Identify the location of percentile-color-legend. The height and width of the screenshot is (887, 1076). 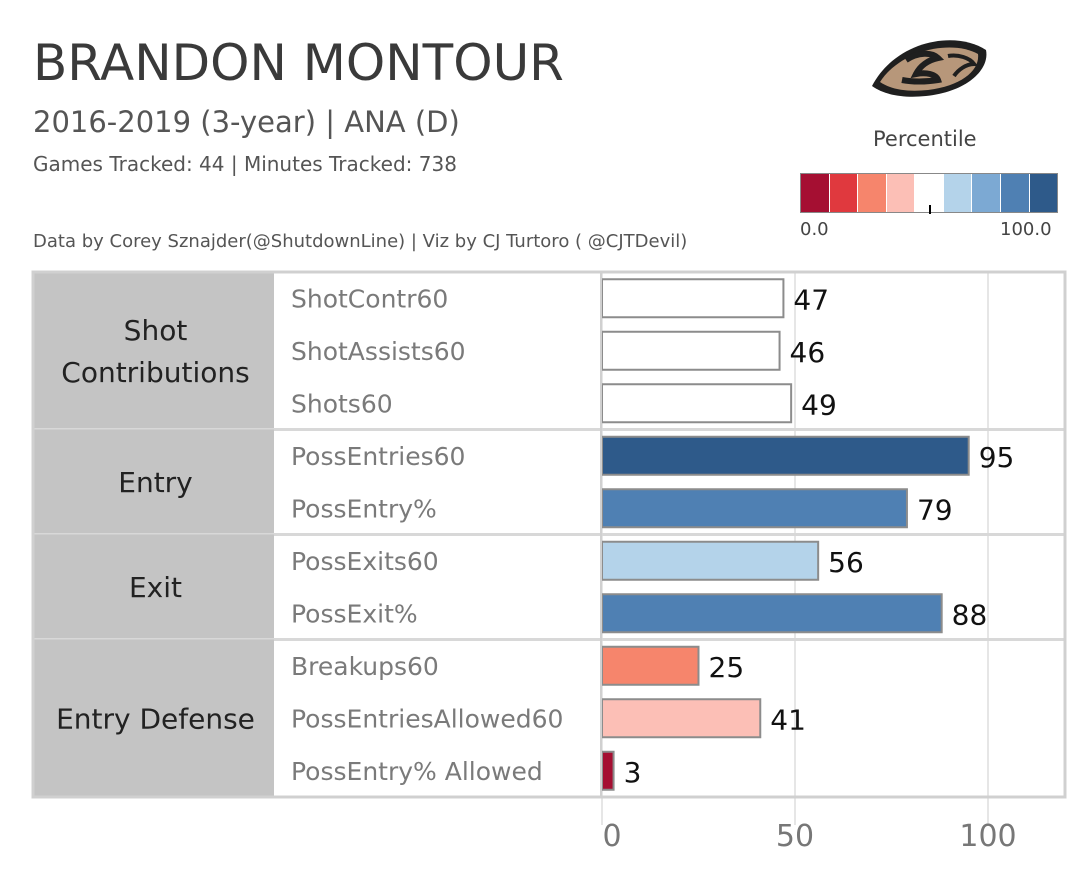
(929, 193).